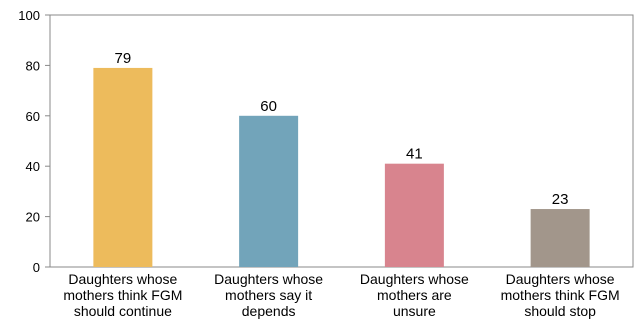 The height and width of the screenshot is (329, 641). Describe the element at coordinates (123, 58) in the screenshot. I see `data-label: 79` at that location.